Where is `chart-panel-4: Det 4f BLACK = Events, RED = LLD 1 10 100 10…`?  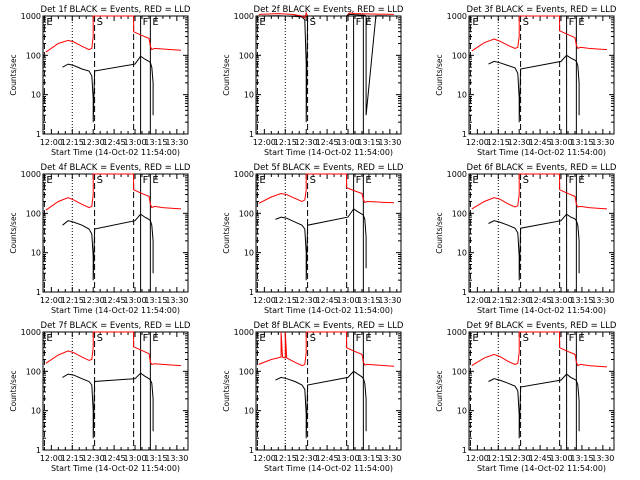 chart-panel-4: Det 4f BLACK = Events, RED = LLD 1 10 100 10… is located at coordinates (100, 239).